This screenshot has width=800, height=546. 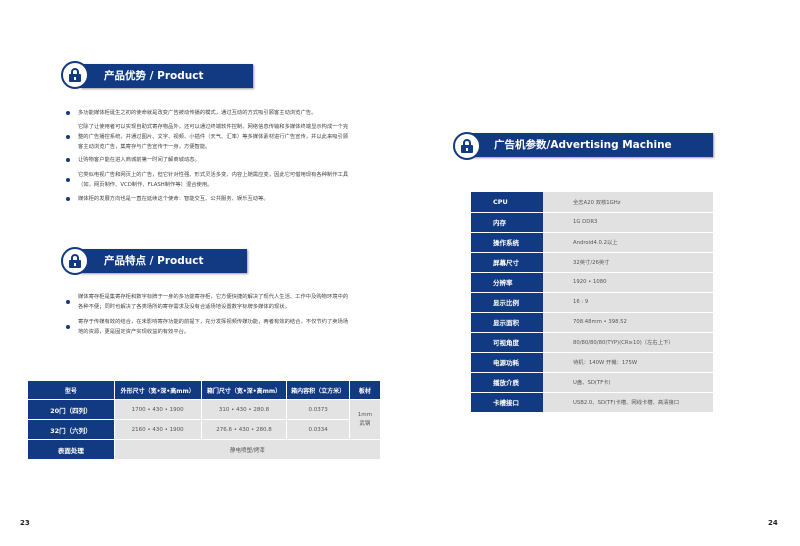 What do you see at coordinates (157, 390) in the screenshot?
I see `header-cell: 外形尺寸（宽•深•高mm）` at bounding box center [157, 390].